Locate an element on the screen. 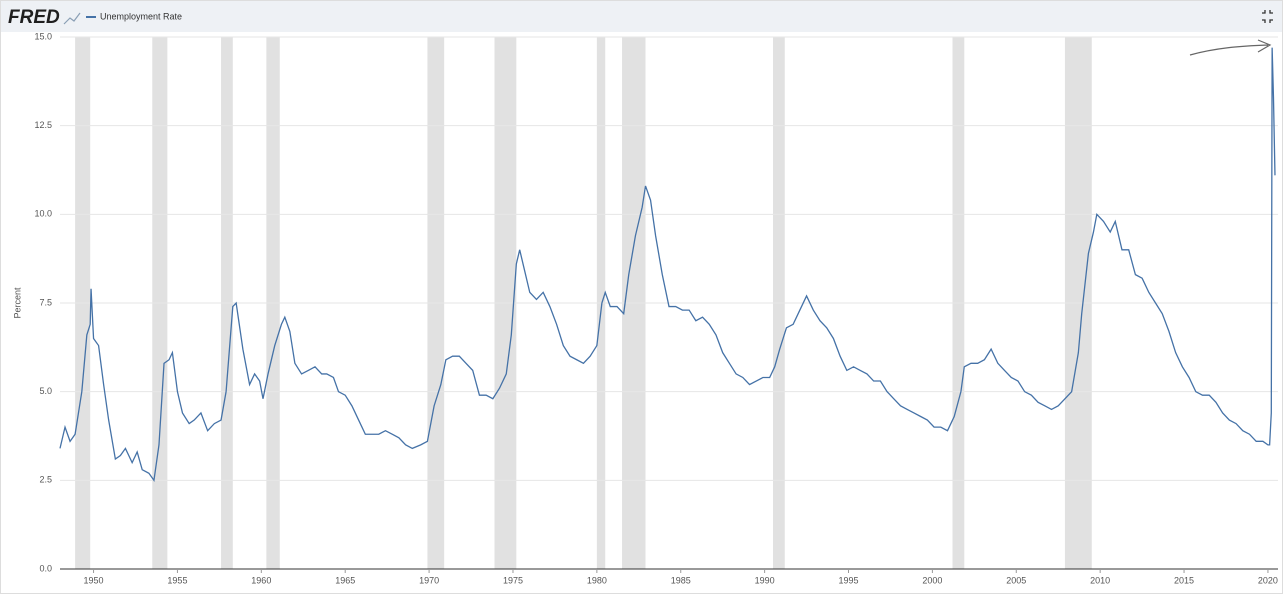 This screenshot has height=599, width=1283. legend-label: Unemployment Rate is located at coordinates (141, 16).